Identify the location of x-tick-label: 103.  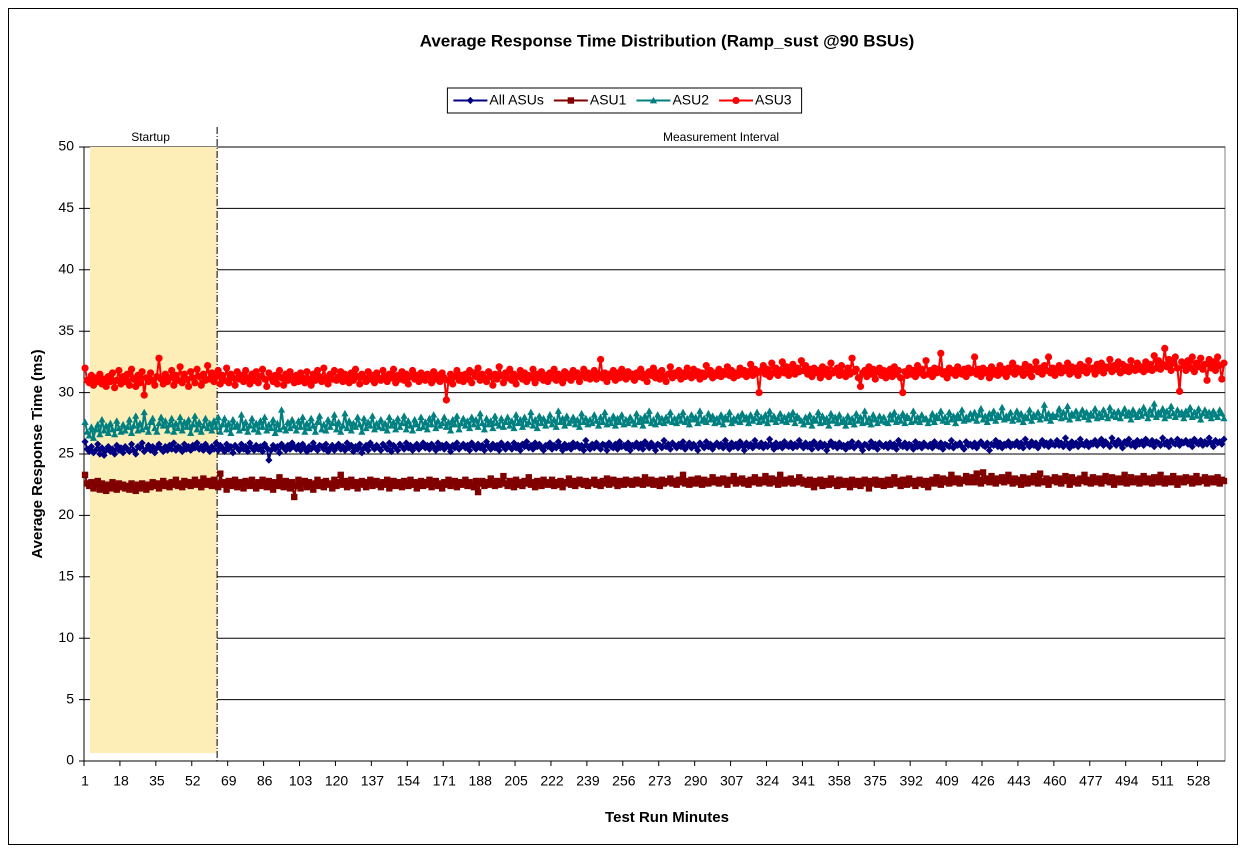
(301, 781).